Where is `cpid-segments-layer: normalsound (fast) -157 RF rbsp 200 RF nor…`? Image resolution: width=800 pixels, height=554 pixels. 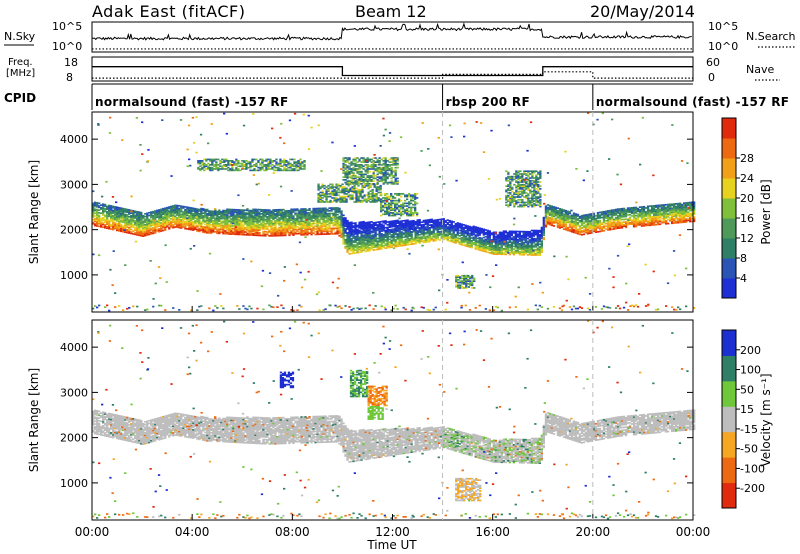 cpid-segments-layer: normalsound (fast) -157 RF rbsp 200 RF nor… is located at coordinates (440, 96).